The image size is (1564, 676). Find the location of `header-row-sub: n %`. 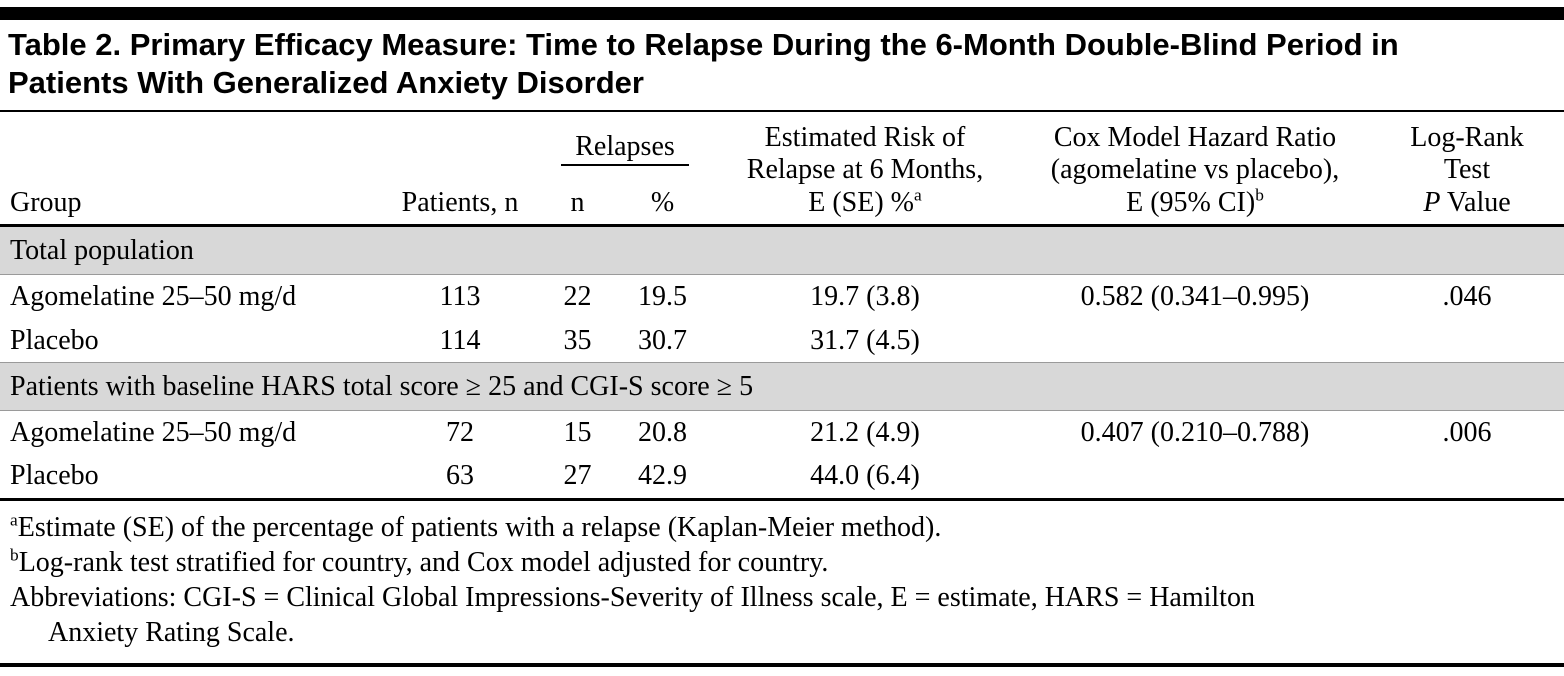

header-row-sub: n % is located at coordinates (782, 199).